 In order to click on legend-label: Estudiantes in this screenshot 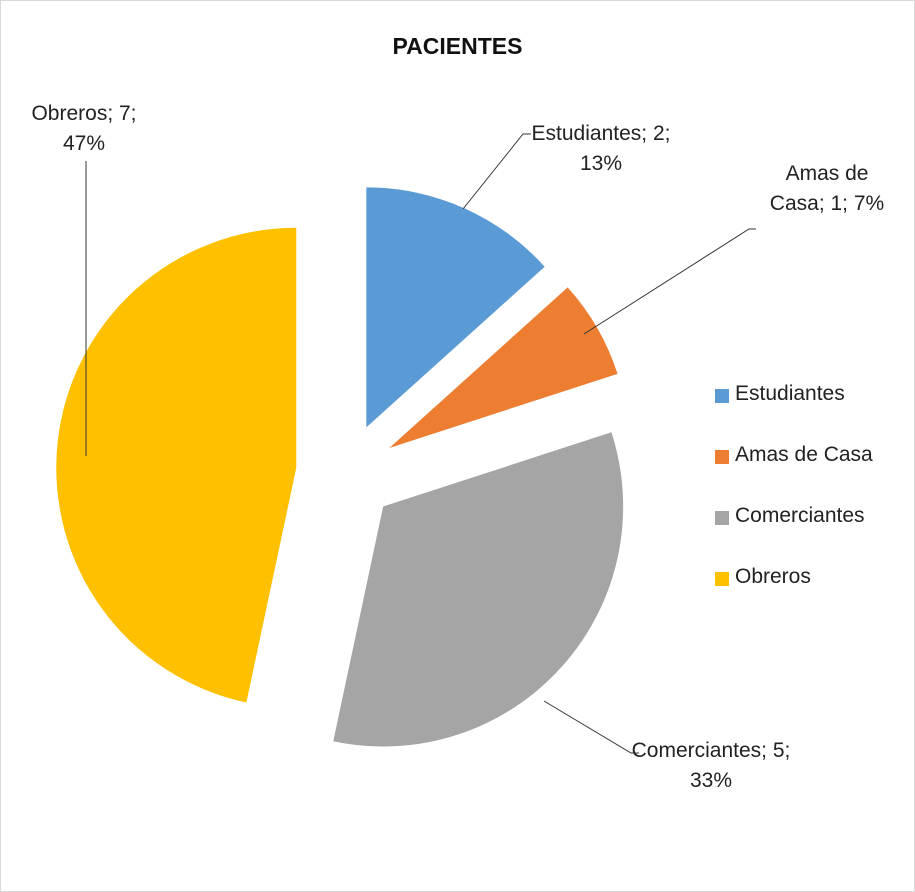, I will do `click(790, 393)`.